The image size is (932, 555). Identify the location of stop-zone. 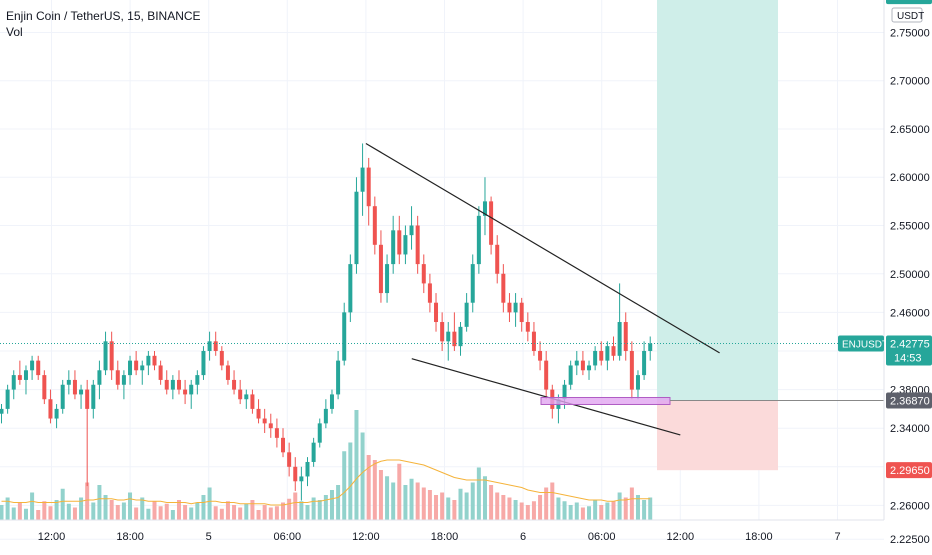
(717, 435).